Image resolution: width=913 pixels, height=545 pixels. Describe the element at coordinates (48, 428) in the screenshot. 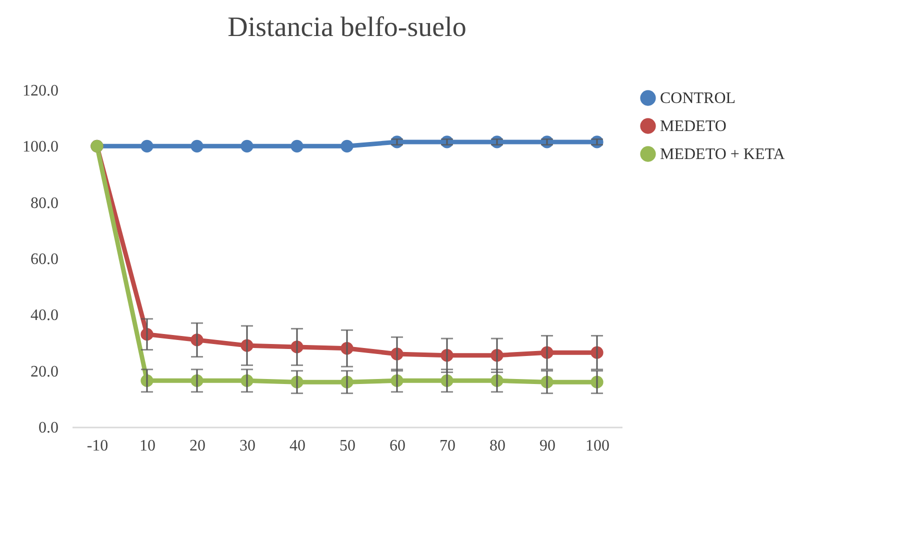

I see `y-tick-label: 0.0` at that location.